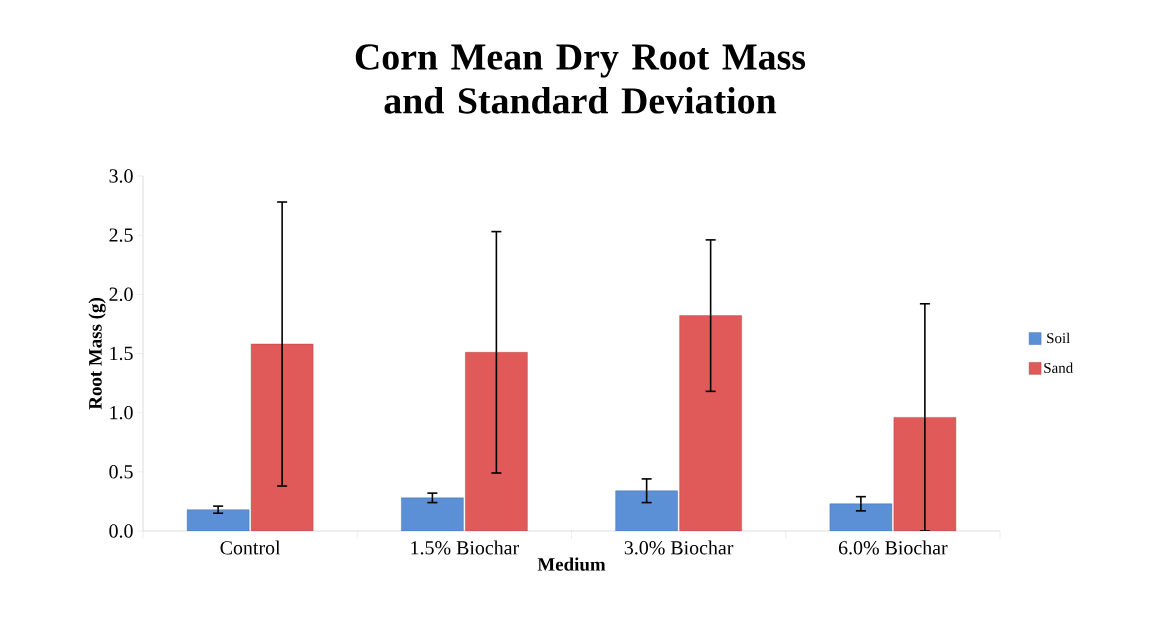  Describe the element at coordinates (679, 547) in the screenshot. I see `x-tick-label: 3.0% Biochar` at that location.